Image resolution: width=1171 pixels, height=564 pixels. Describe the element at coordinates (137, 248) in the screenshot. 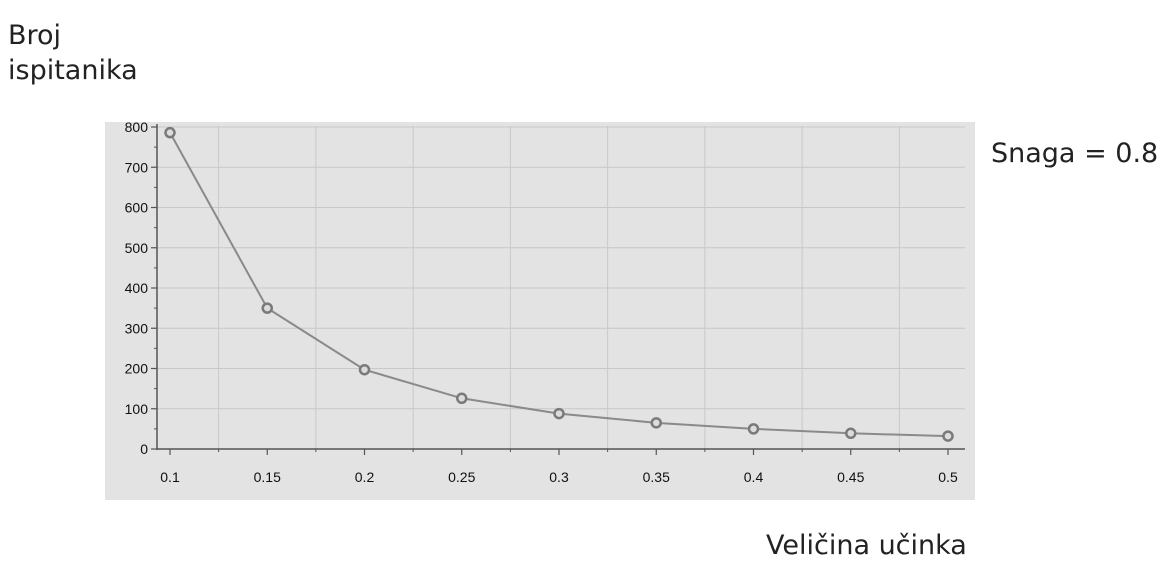

I see `y-tick-label: 500` at that location.